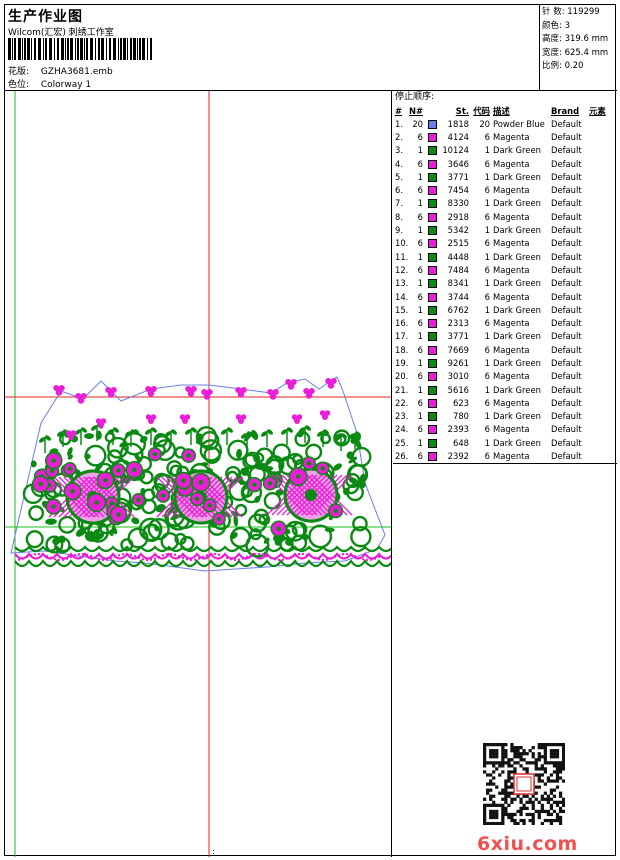 Image resolution: width=620 pixels, height=860 pixels. Describe the element at coordinates (597, 110) in the screenshot. I see `header-element: 元素` at that location.